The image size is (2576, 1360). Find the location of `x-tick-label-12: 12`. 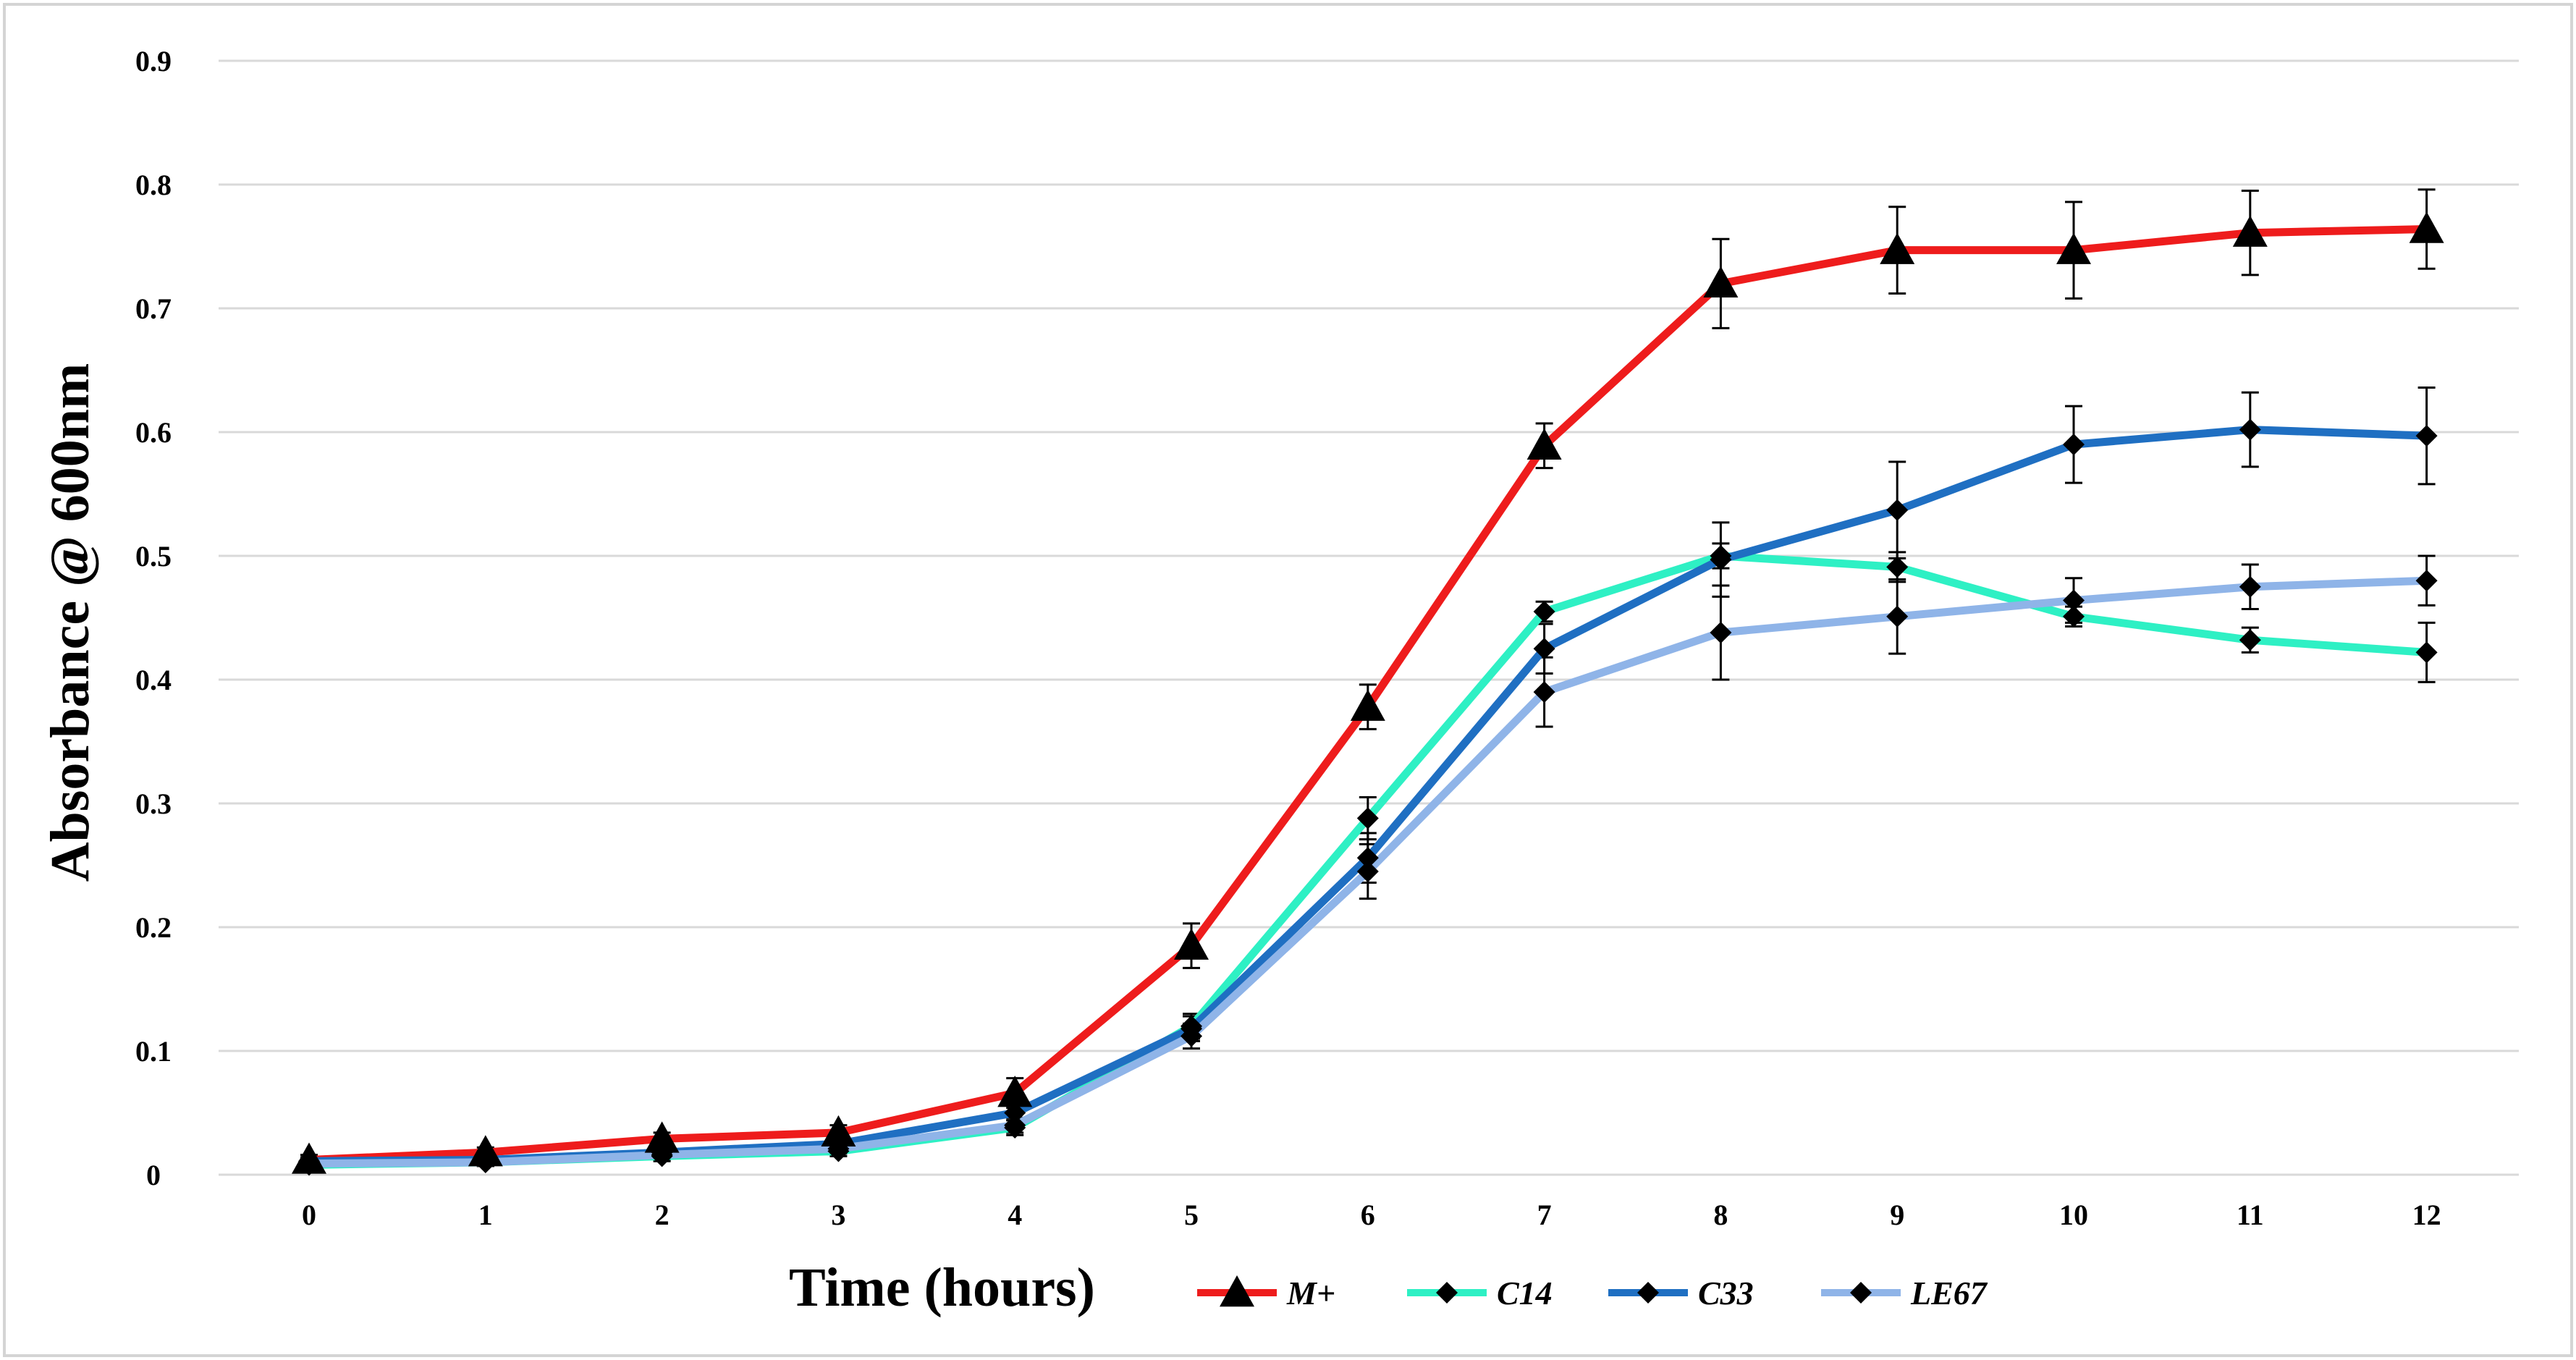

x-tick-label-12: 12 is located at coordinates (2426, 1215).